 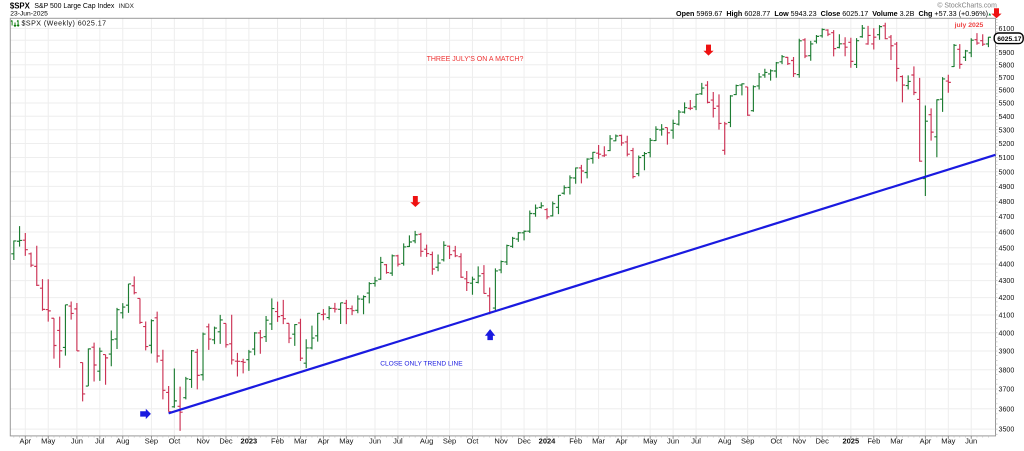 What do you see at coordinates (475, 59) in the screenshot?
I see `svg-text: THREE JULY'S ON A MATCH?` at bounding box center [475, 59].